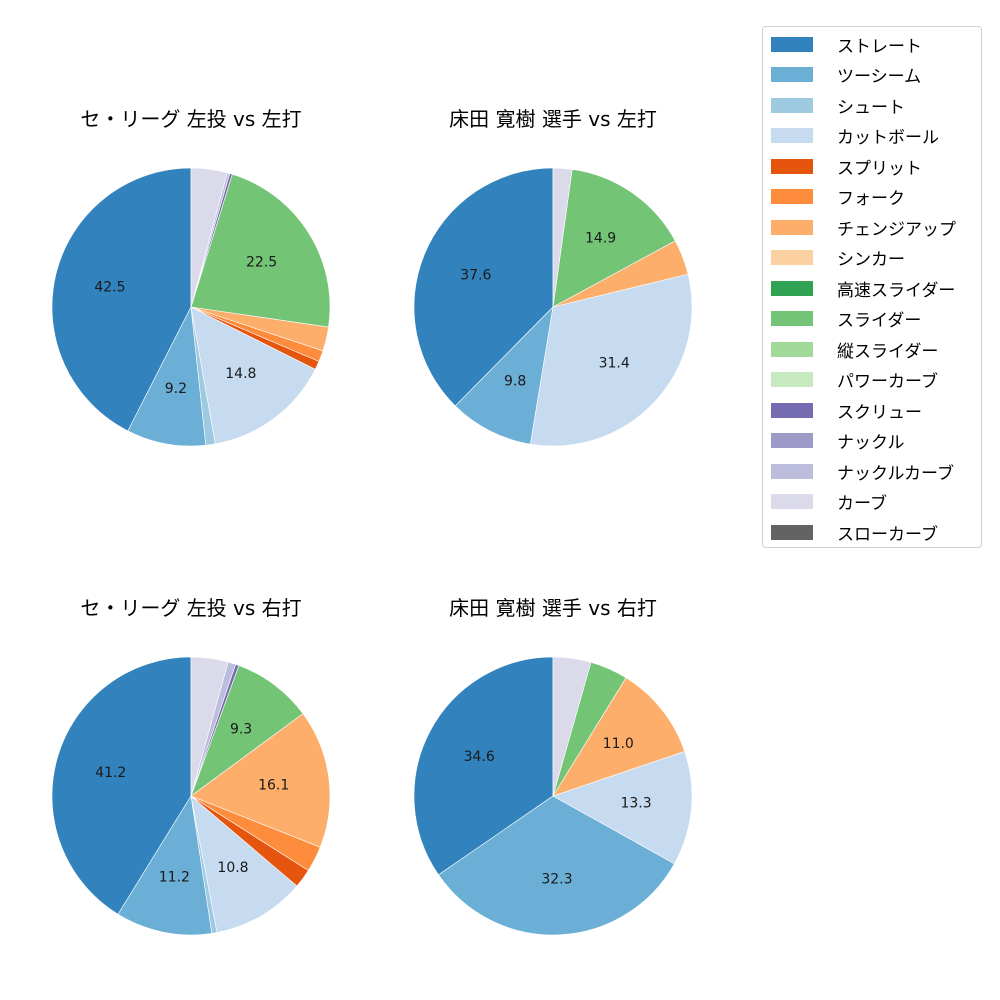 The image size is (1000, 1000). I want to click on legend-label: ナックルカーブ, so click(895, 473).